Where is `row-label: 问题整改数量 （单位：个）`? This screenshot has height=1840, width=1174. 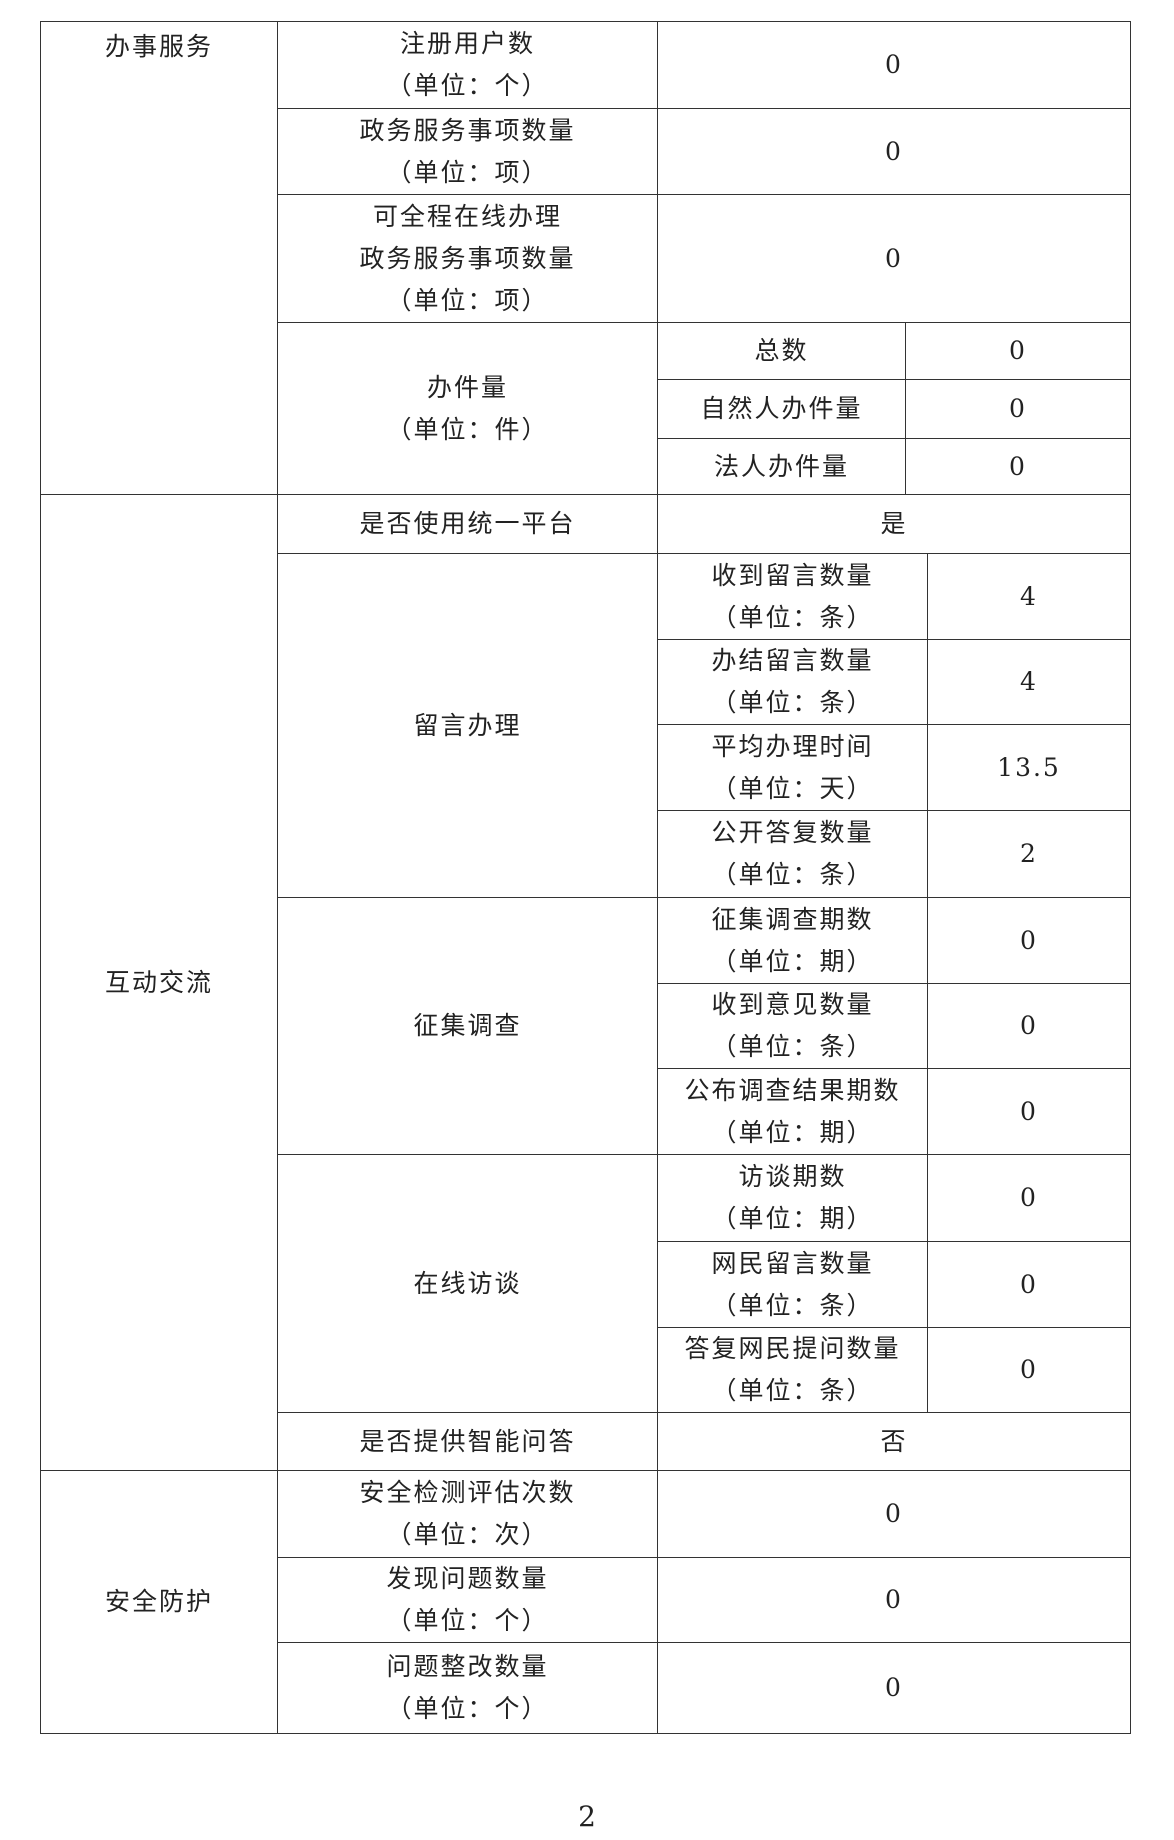
row-label: 问题整改数量 （单位：个） is located at coordinates (467, 1688).